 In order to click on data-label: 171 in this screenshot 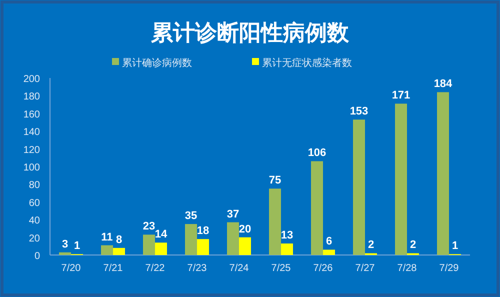, I will do `click(401, 96)`.